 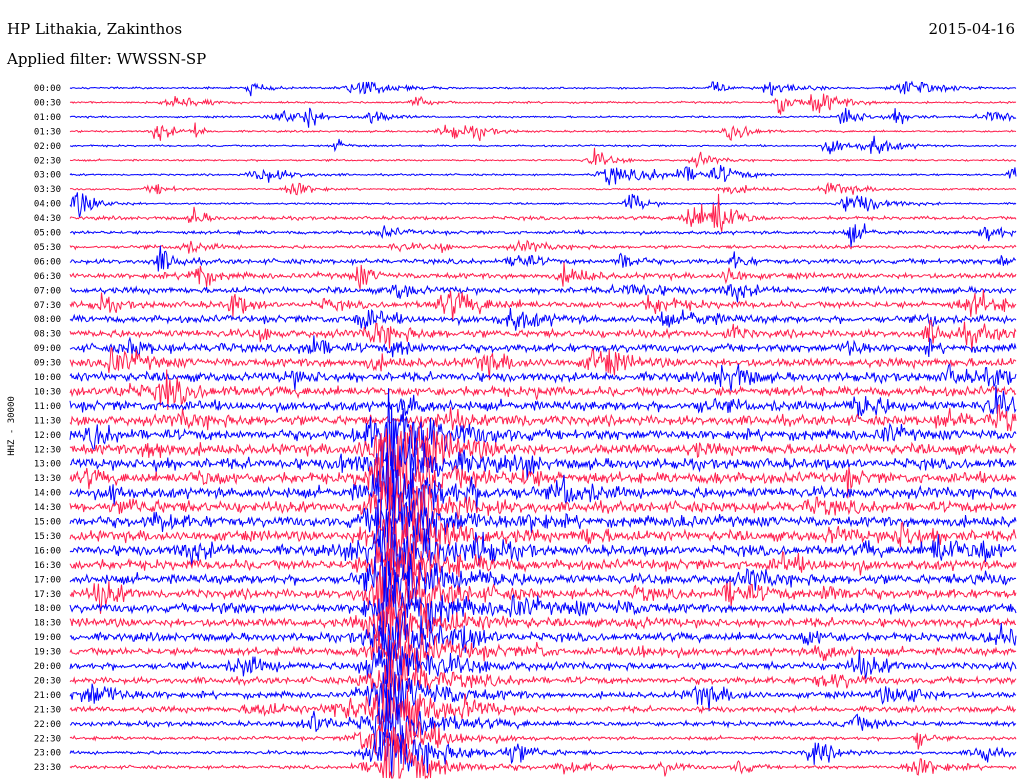 I want to click on row-label: 06:00, so click(x=47, y=262).